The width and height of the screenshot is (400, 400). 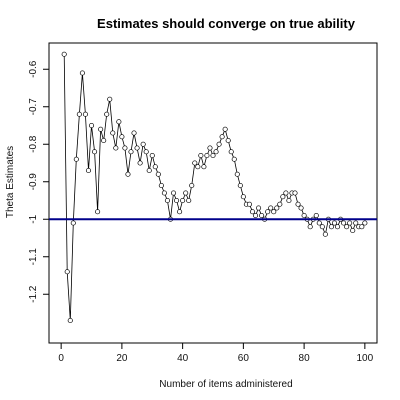 I want to click on y-tick-label: -0.9, so click(x=33, y=182).